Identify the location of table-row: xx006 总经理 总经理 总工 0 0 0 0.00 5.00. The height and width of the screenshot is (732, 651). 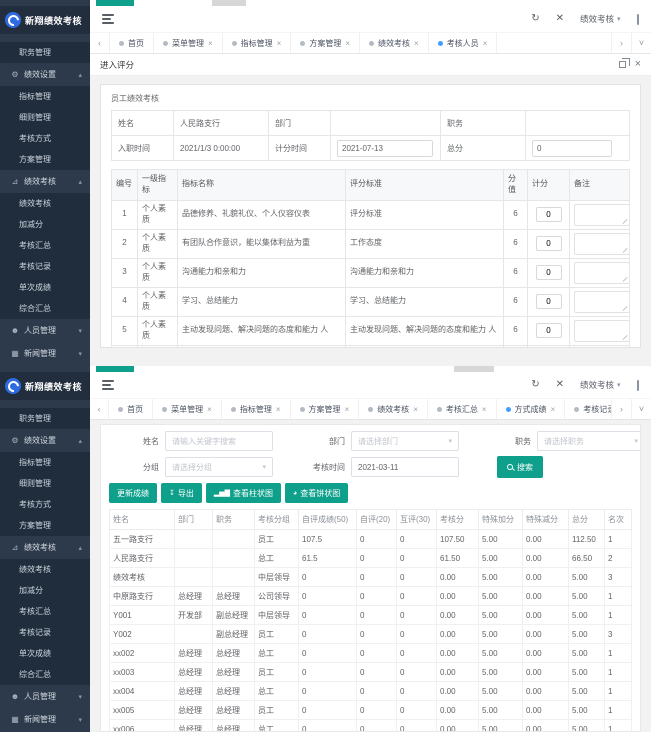
(370, 725).